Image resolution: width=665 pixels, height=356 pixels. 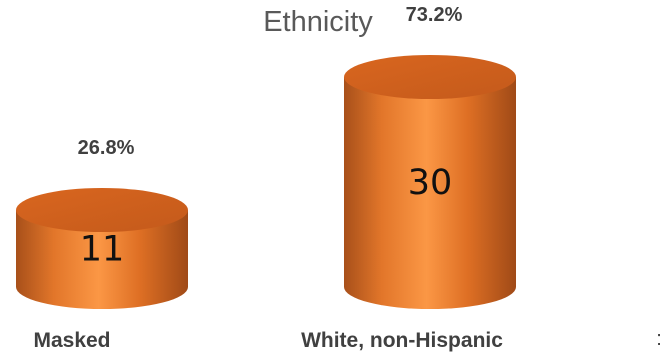 I want to click on data-label-1: 30, so click(x=430, y=183).